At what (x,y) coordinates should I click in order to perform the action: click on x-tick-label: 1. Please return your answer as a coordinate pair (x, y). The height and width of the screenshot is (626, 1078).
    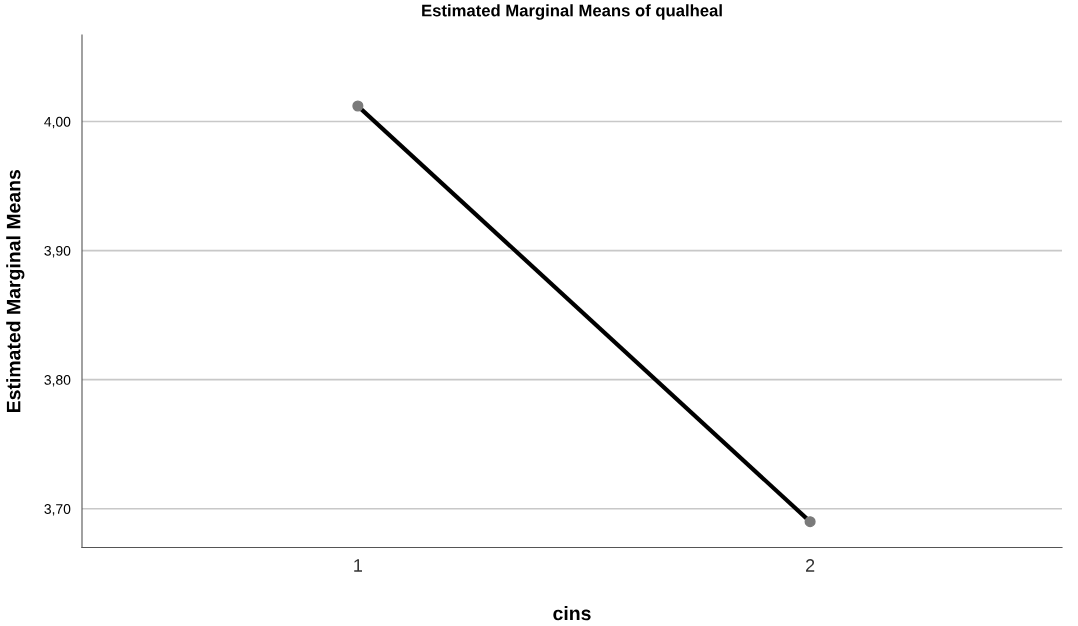
    Looking at the image, I should click on (358, 565).